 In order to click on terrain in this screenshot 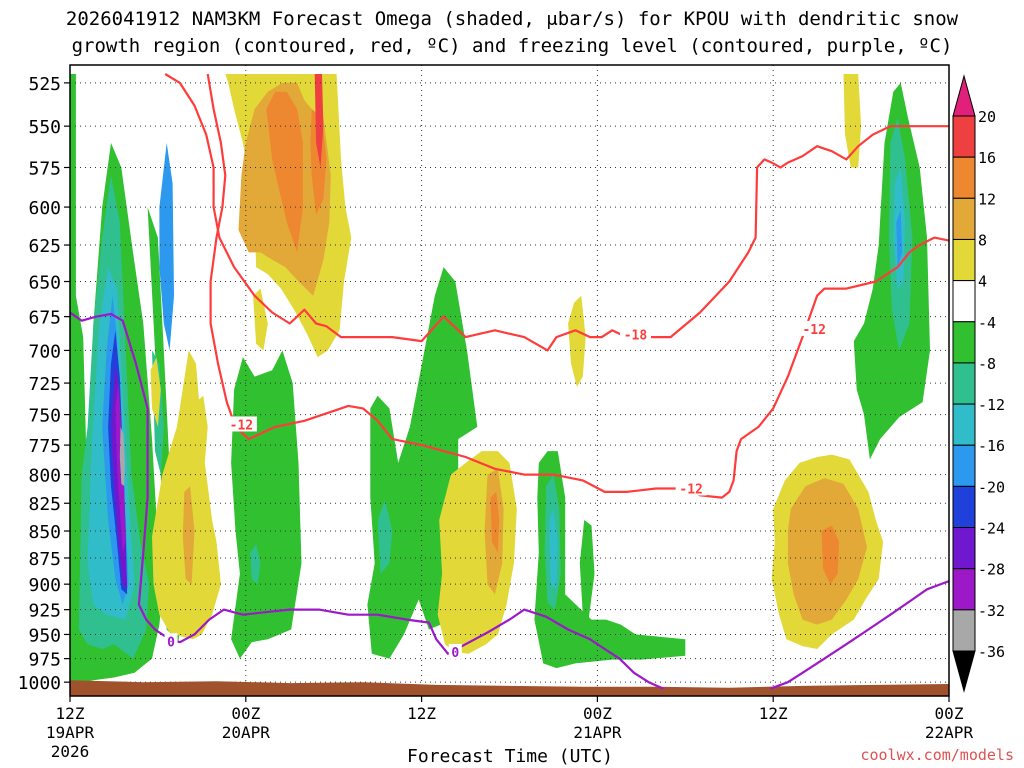, I will do `click(509, 688)`.